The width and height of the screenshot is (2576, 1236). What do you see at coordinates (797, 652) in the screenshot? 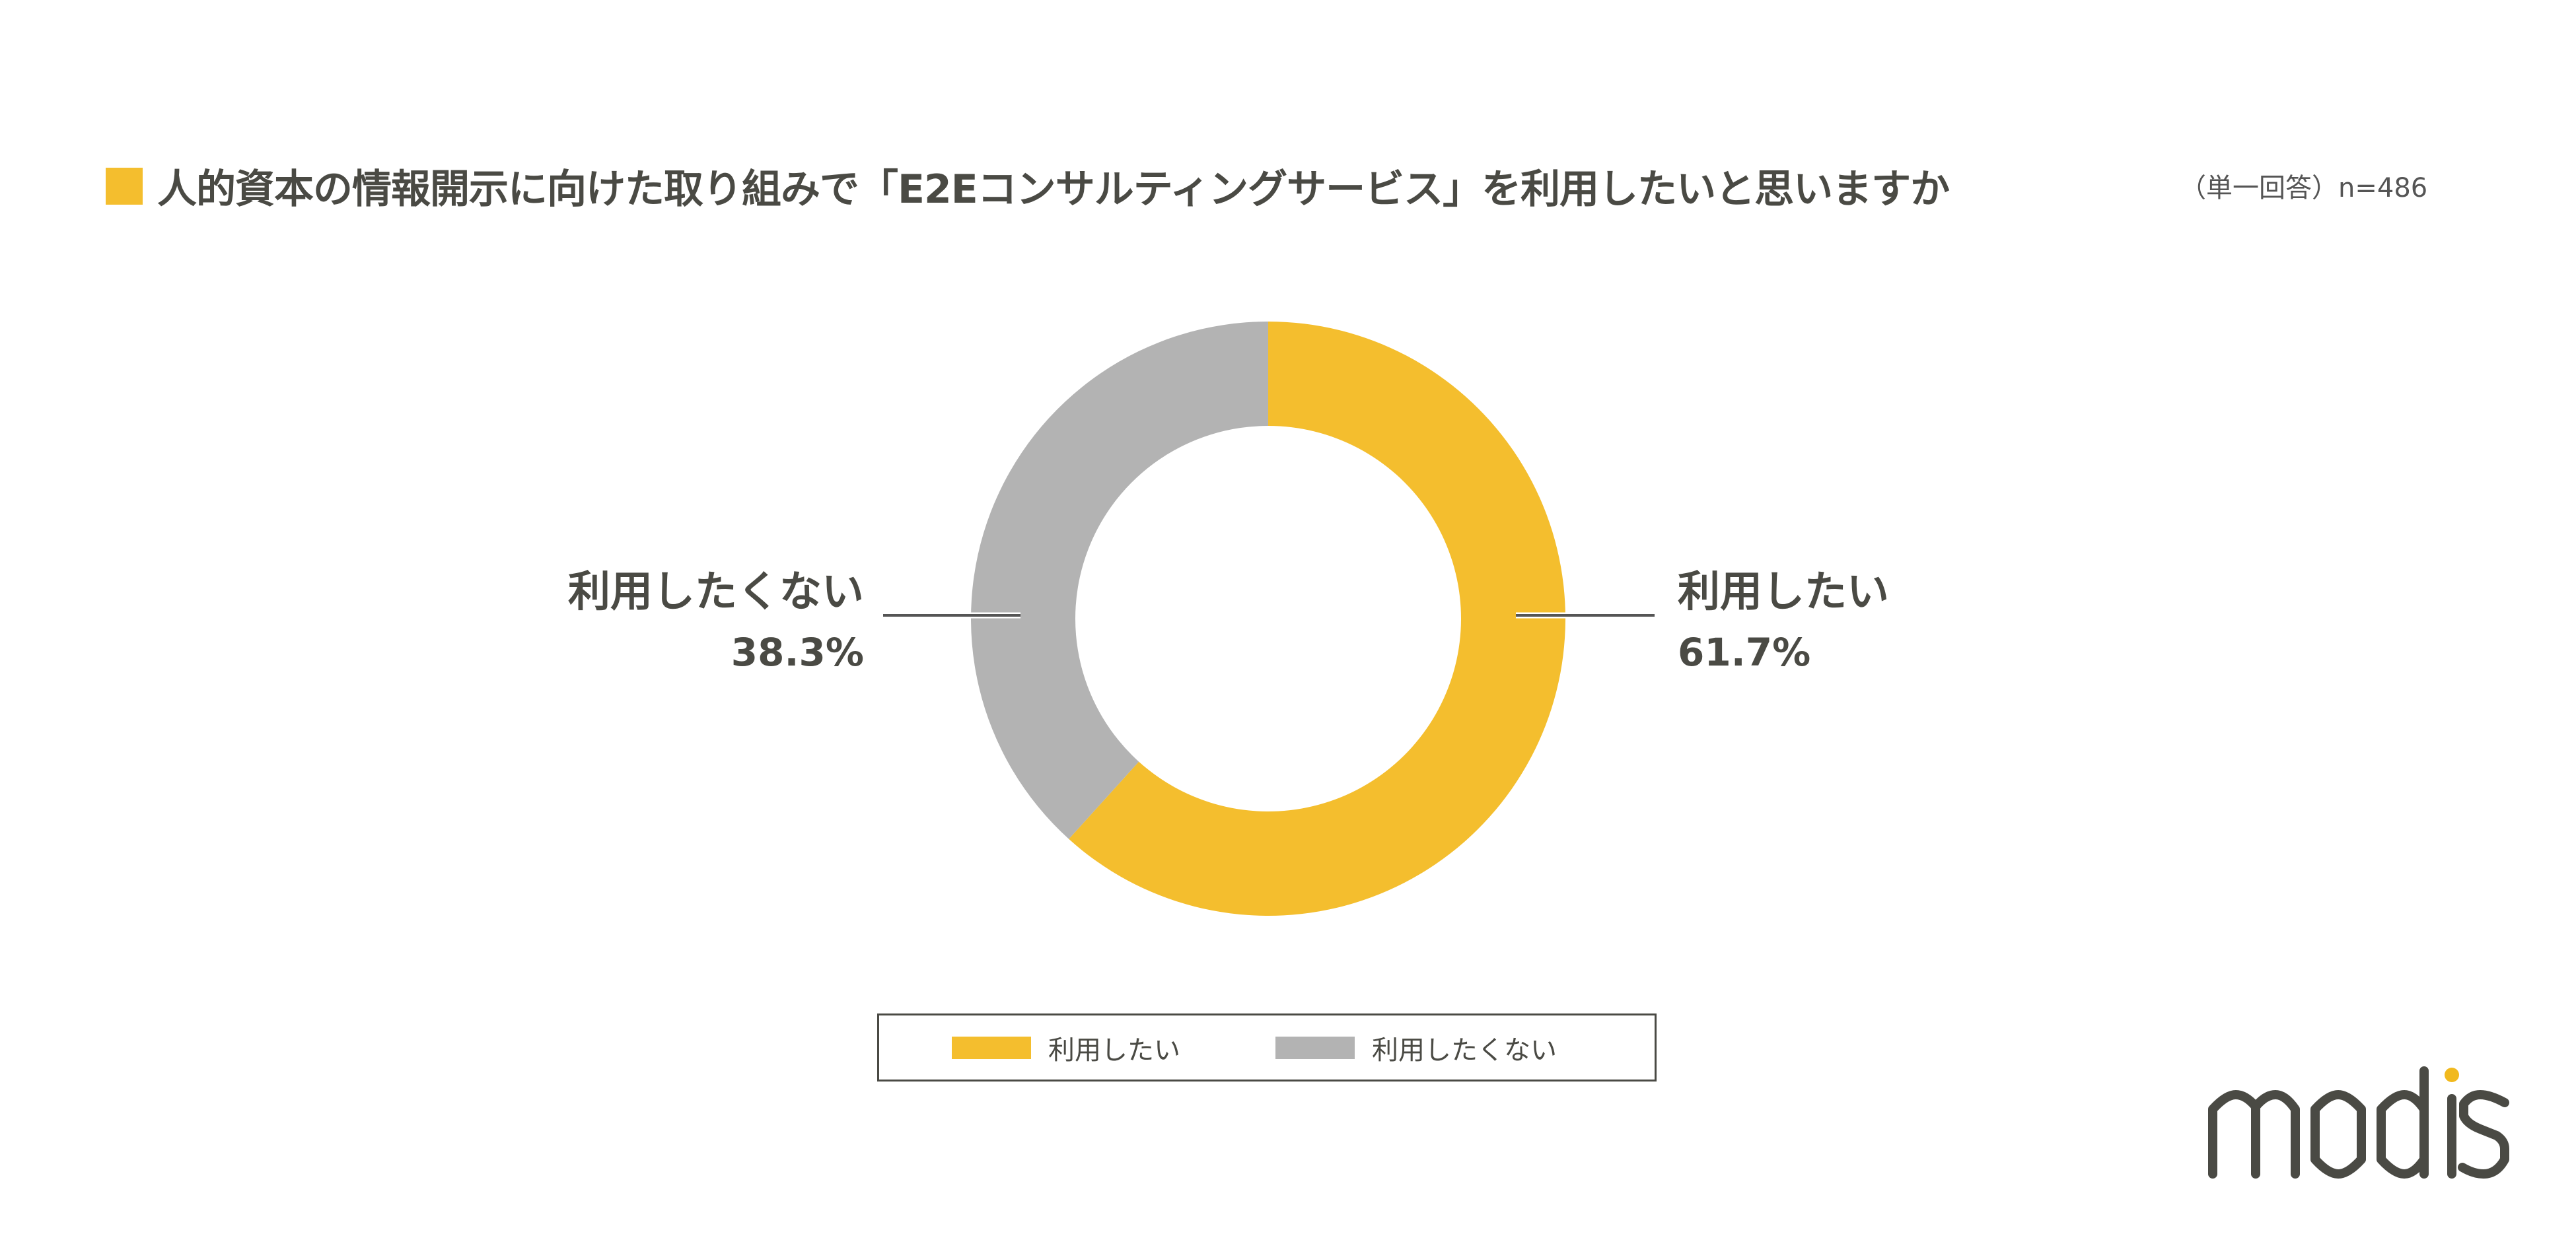
I see `slice-label-value: 38.3%` at bounding box center [797, 652].